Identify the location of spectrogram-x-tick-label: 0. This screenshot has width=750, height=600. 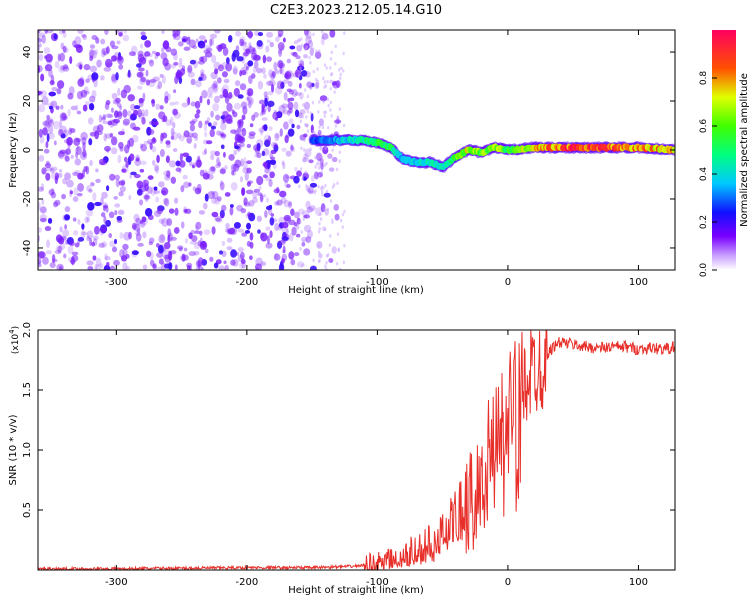
(508, 282).